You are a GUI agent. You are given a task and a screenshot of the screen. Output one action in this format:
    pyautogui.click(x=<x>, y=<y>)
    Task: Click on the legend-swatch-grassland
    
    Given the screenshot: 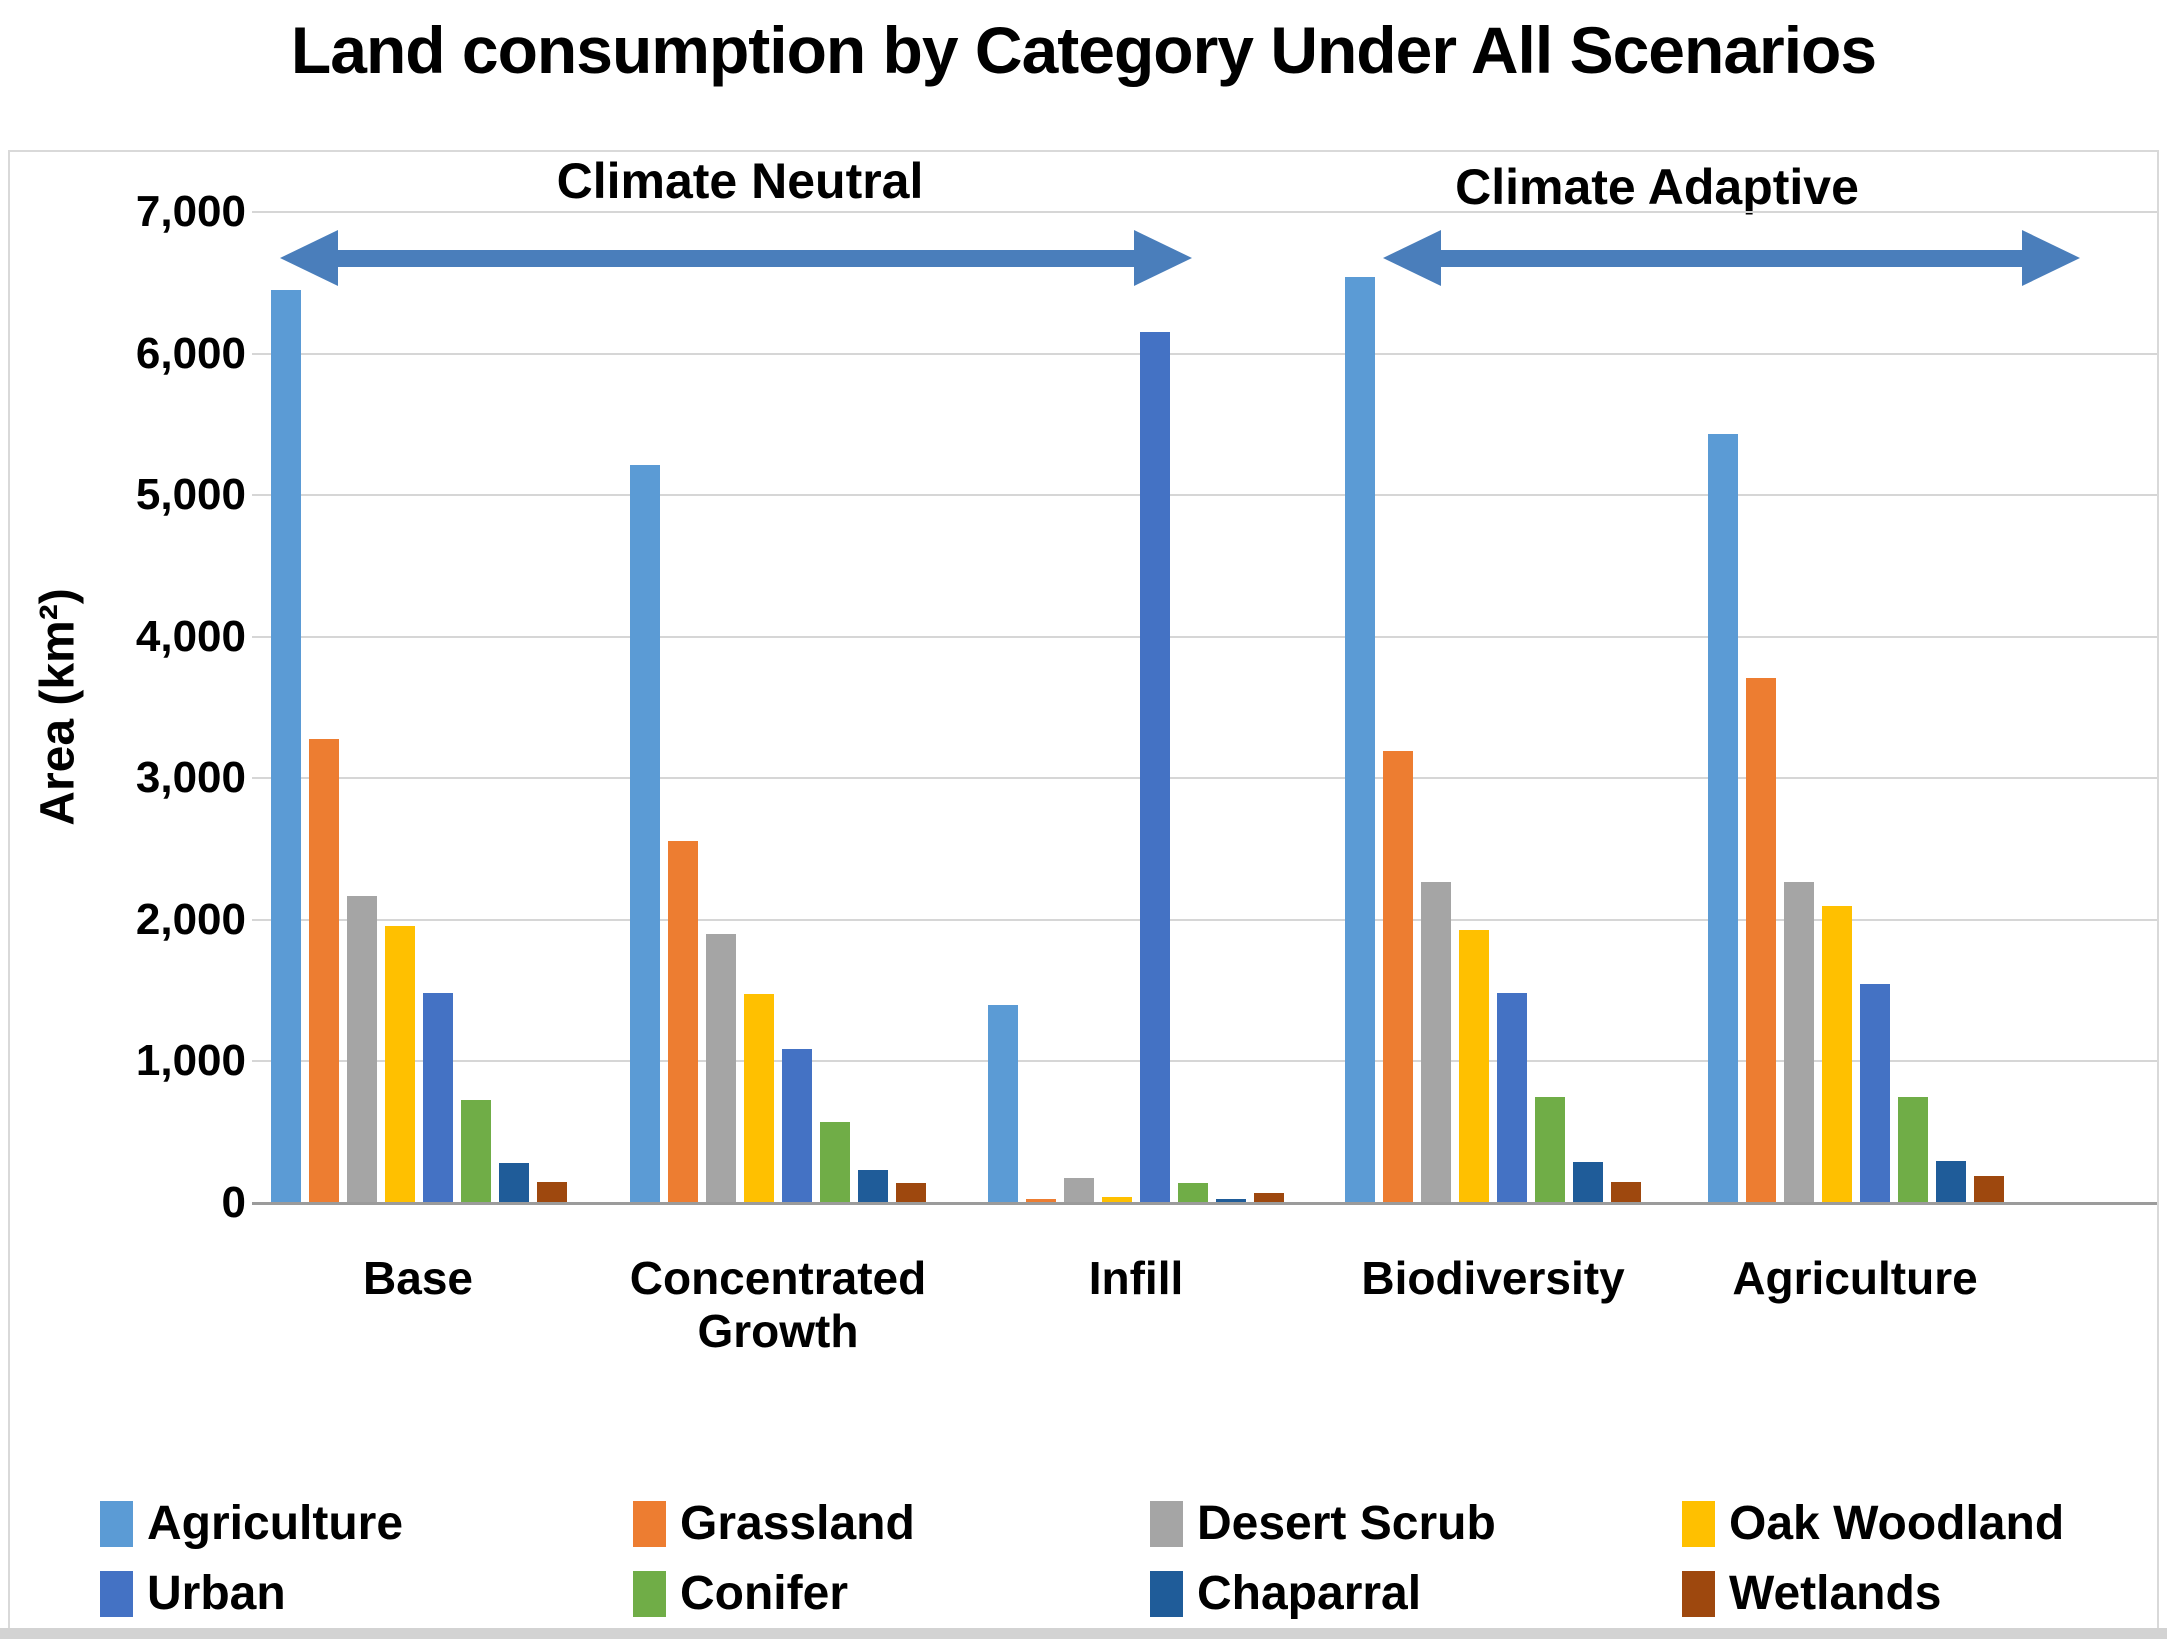 What is the action you would take?
    pyautogui.click(x=649, y=1524)
    